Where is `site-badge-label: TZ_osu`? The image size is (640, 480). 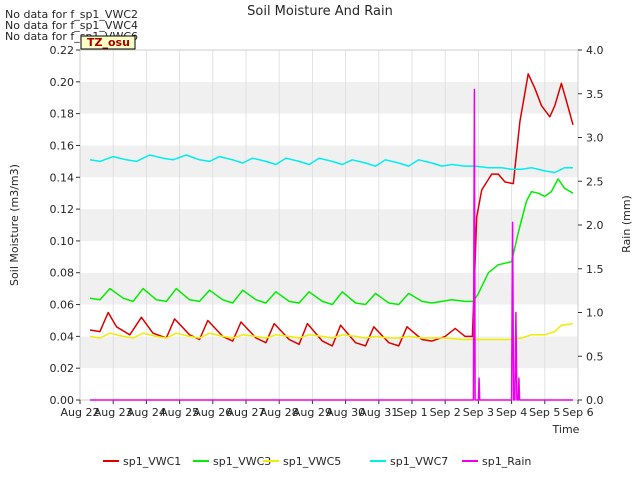
site-badge-label: TZ_osu is located at coordinates (108, 42).